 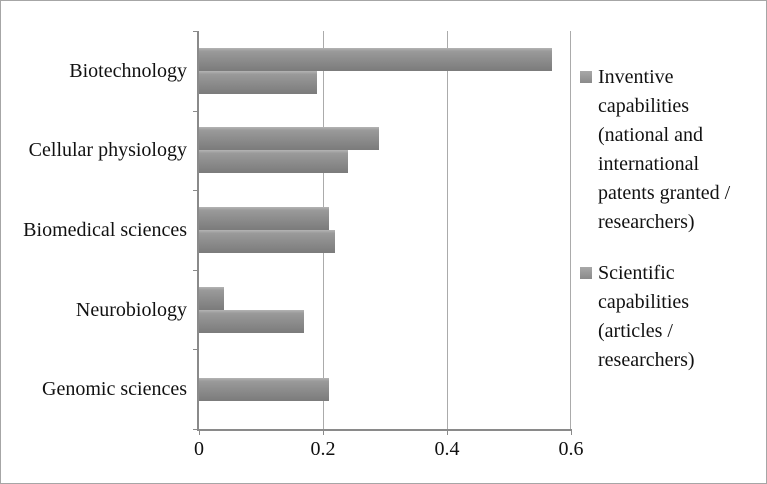 I want to click on bar-series1-biomedical-sciences, so click(x=267, y=241).